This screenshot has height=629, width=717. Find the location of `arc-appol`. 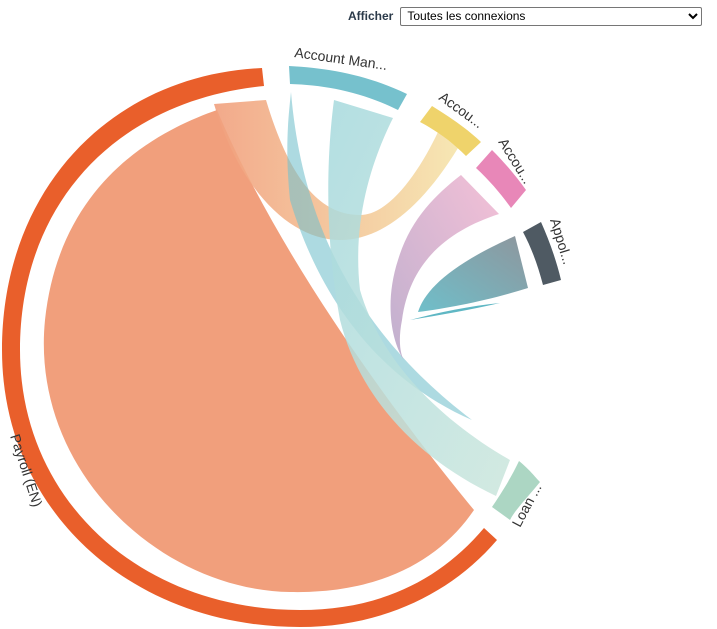

arc-appol is located at coordinates (542, 253).